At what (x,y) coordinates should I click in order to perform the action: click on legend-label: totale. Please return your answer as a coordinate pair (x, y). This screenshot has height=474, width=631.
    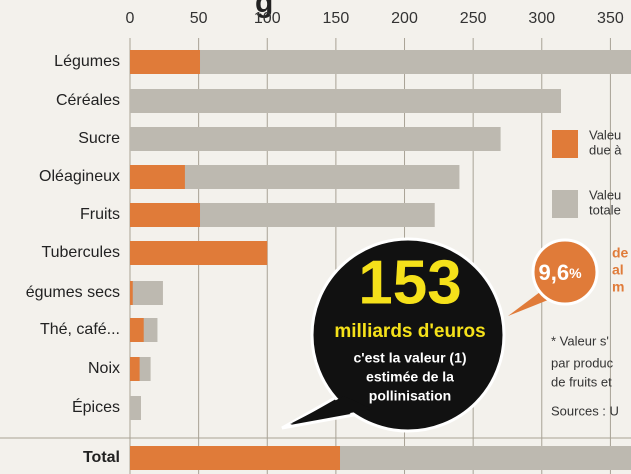
    Looking at the image, I should click on (605, 209).